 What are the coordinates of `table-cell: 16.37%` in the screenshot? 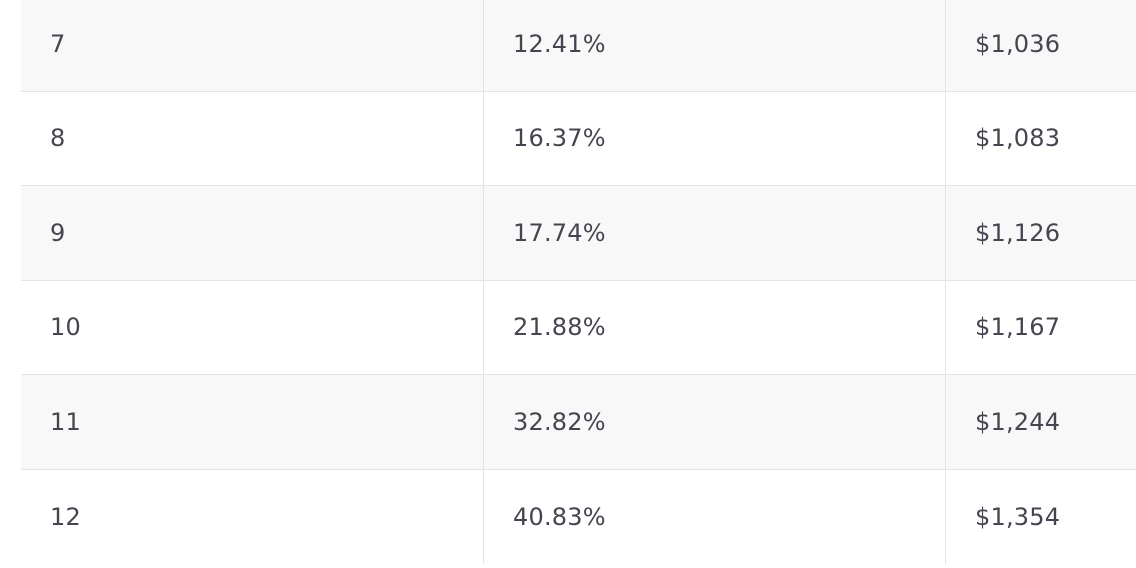 It's located at (714, 138).